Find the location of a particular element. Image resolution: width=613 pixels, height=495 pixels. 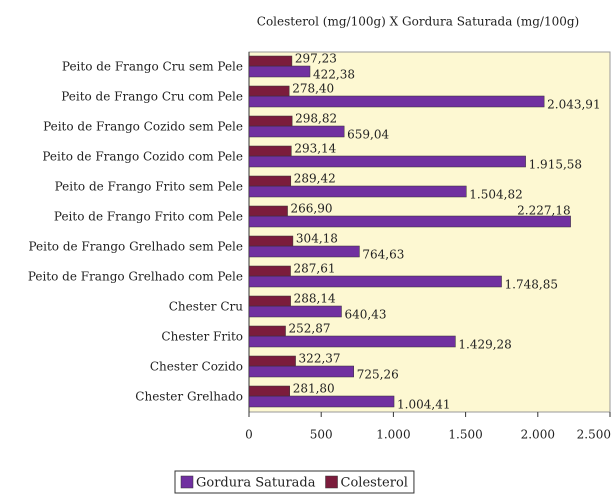

value-label: 298,82 is located at coordinates (316, 119).